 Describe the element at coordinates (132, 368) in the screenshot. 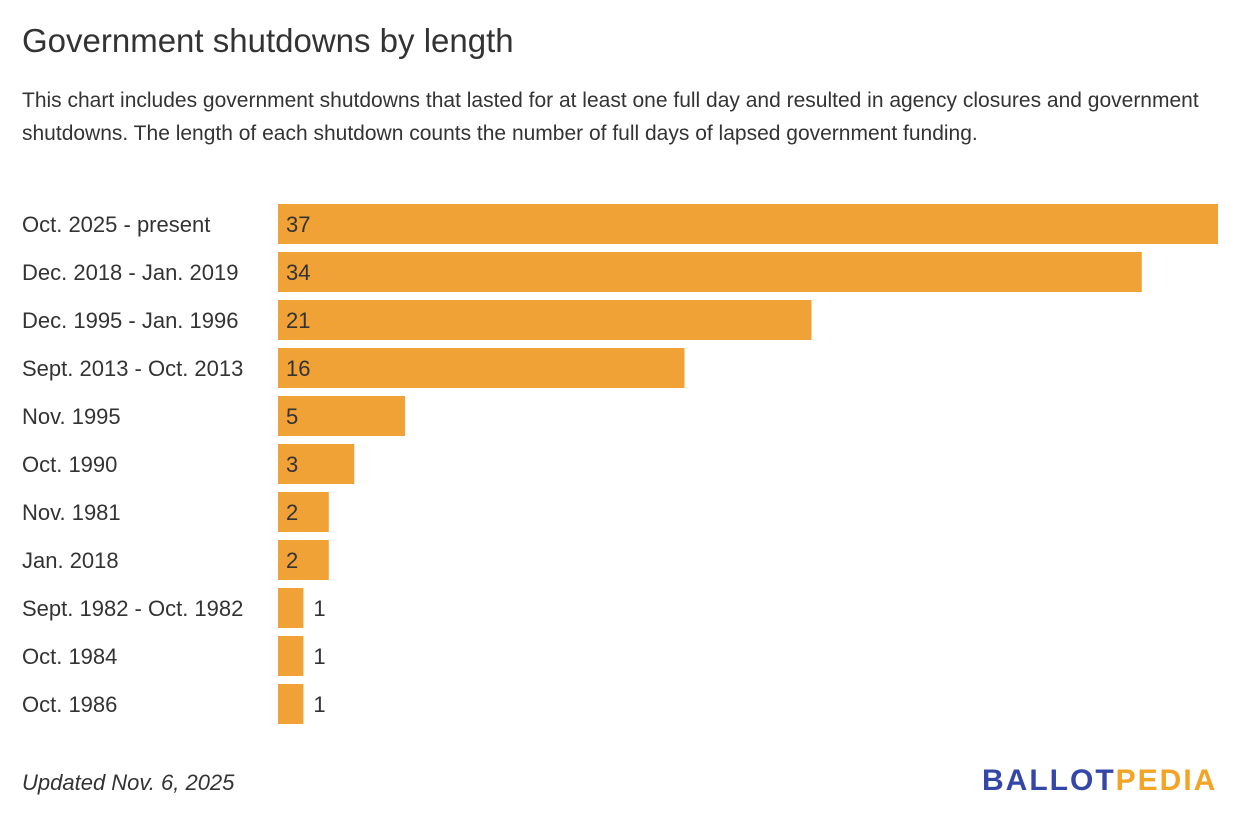

I see `category-label: Sept. 2013 - Oct. 2013` at that location.